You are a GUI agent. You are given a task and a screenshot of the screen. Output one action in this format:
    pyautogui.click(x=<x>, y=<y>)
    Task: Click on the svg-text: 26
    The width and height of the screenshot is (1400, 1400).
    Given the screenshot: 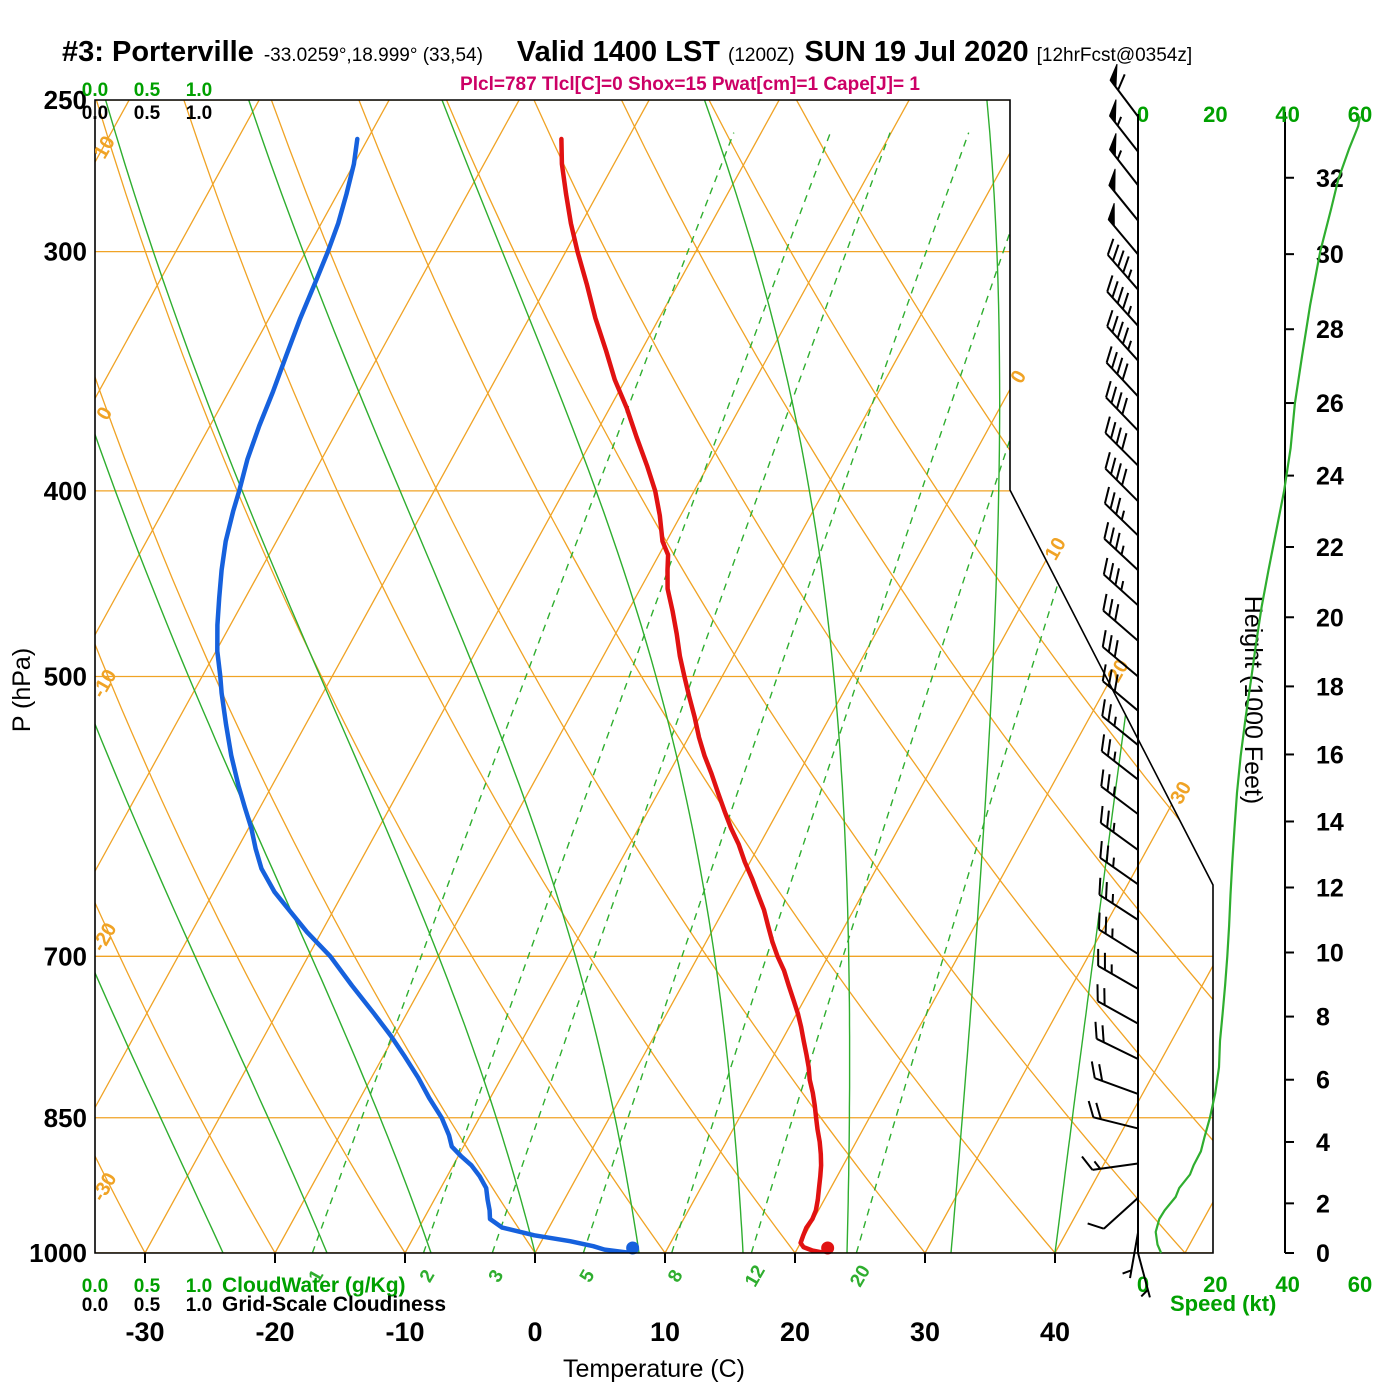 What is the action you would take?
    pyautogui.click(x=1330, y=404)
    